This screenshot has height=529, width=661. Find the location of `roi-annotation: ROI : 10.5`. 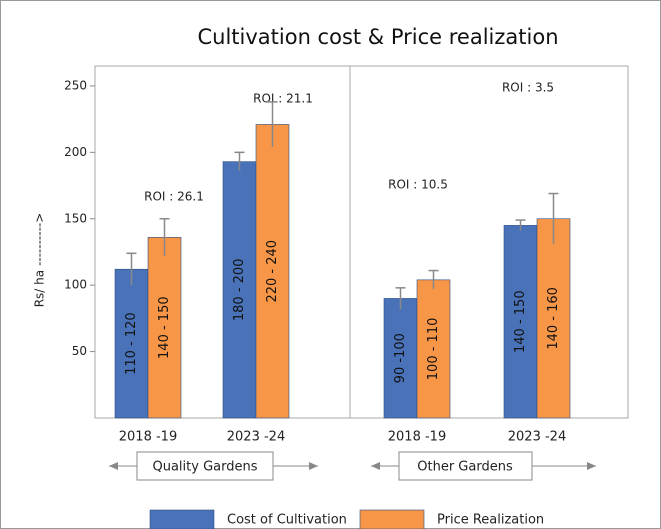

roi-annotation: ROI : 10.5 is located at coordinates (418, 185).